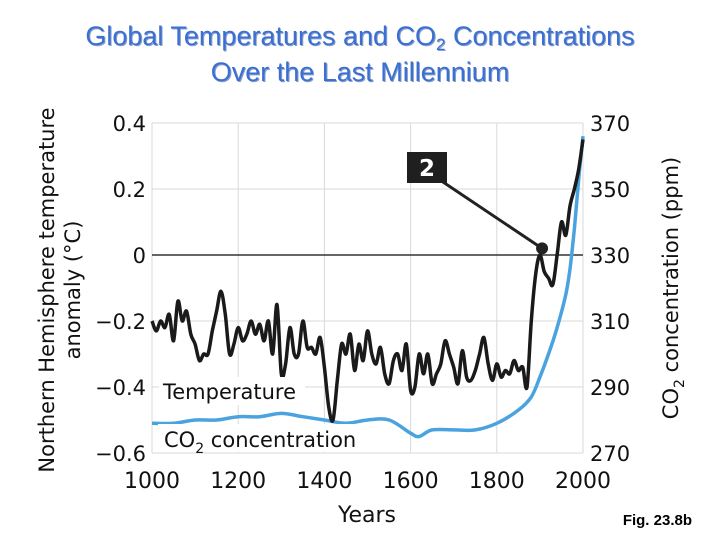 The width and height of the screenshot is (720, 540). What do you see at coordinates (610, 256) in the screenshot?
I see `right-tick-label: 330` at bounding box center [610, 256].